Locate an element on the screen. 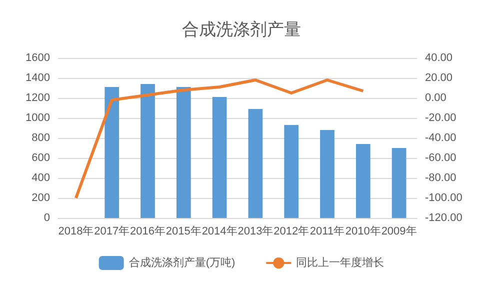 This screenshot has width=483, height=291. y2-tick-label: -80.00 is located at coordinates (440, 178).